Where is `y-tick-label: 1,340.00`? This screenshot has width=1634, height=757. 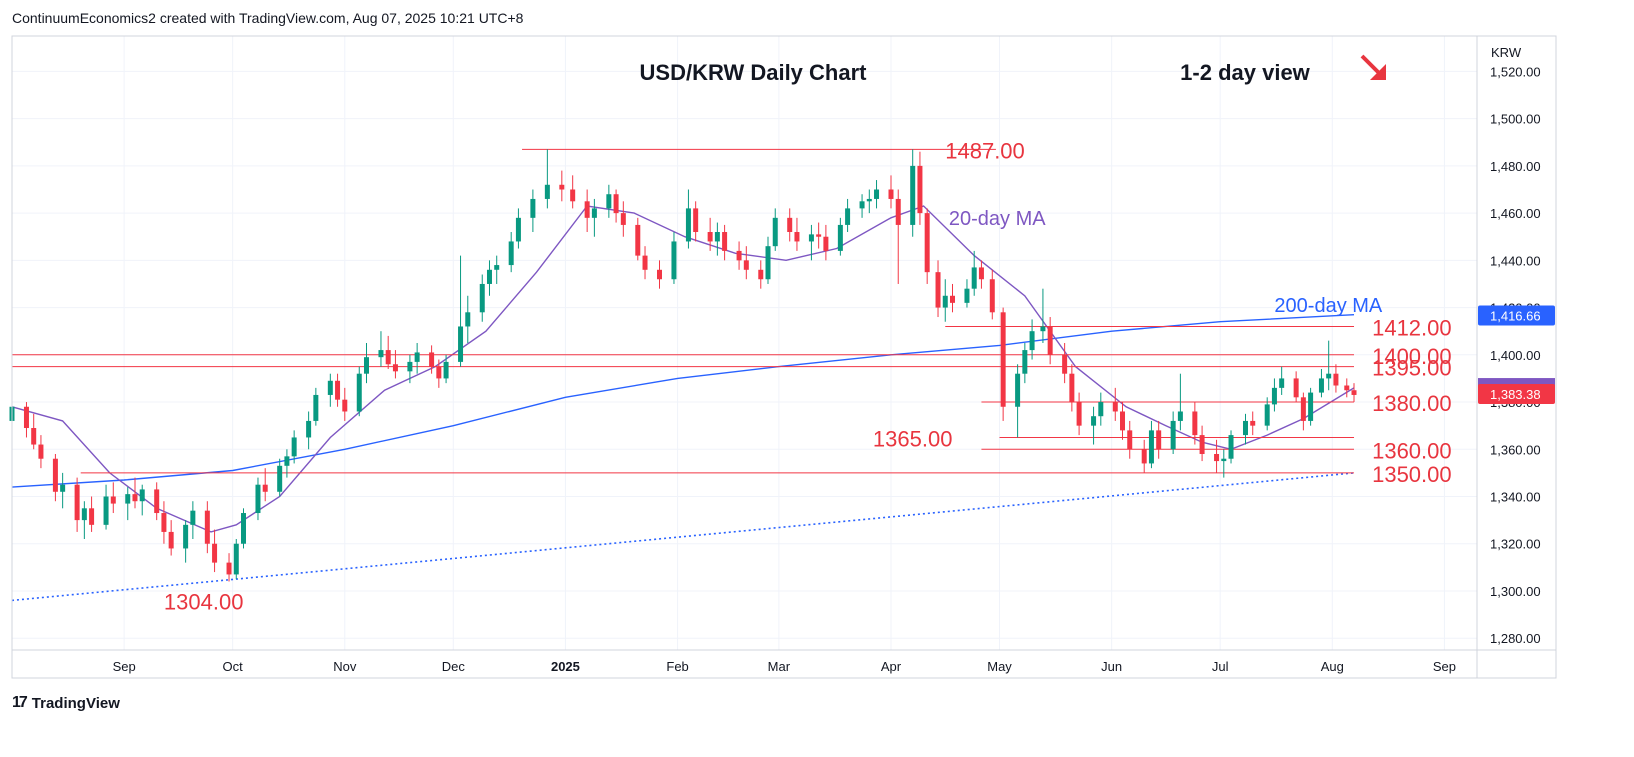 y-tick-label: 1,340.00 is located at coordinates (1515, 497).